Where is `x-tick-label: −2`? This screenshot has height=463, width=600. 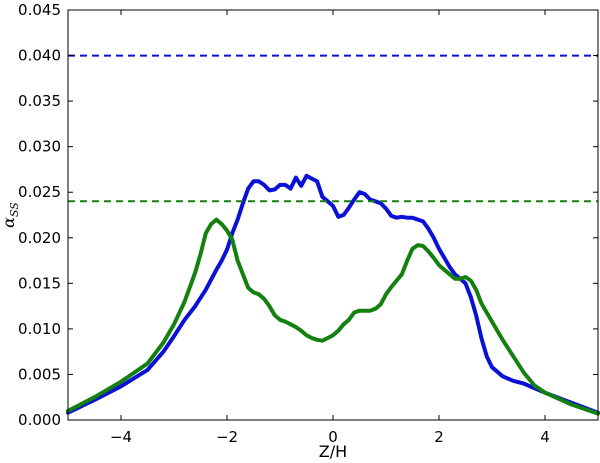
x-tick-label: −2 is located at coordinates (227, 437).